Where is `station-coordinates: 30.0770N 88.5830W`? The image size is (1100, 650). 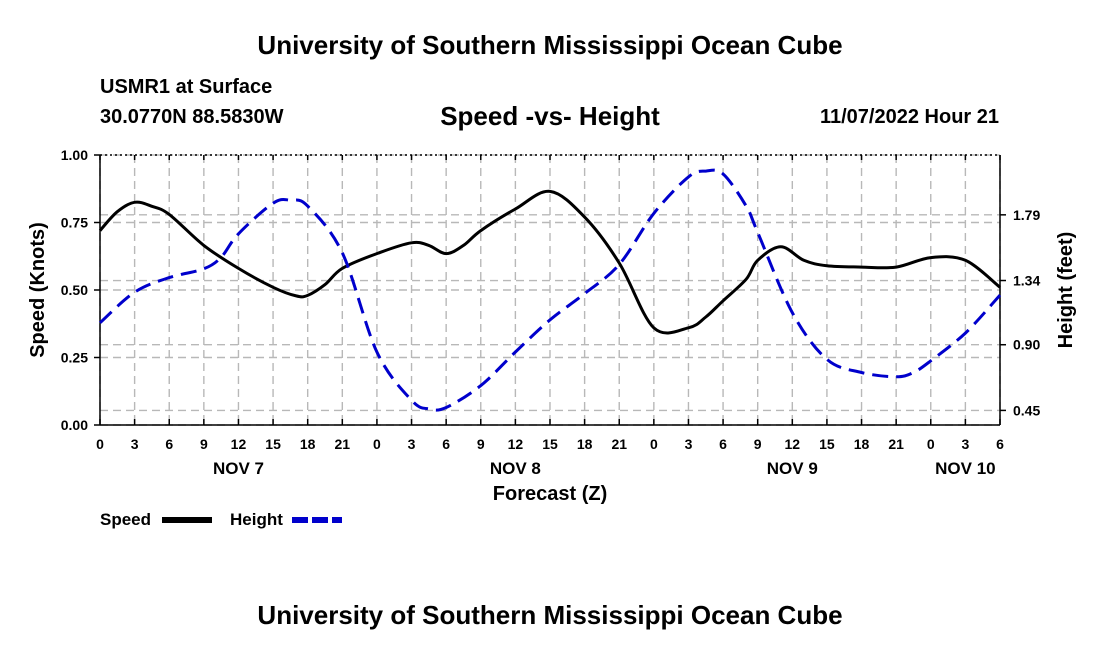 station-coordinates: 30.0770N 88.5830W is located at coordinates (192, 117).